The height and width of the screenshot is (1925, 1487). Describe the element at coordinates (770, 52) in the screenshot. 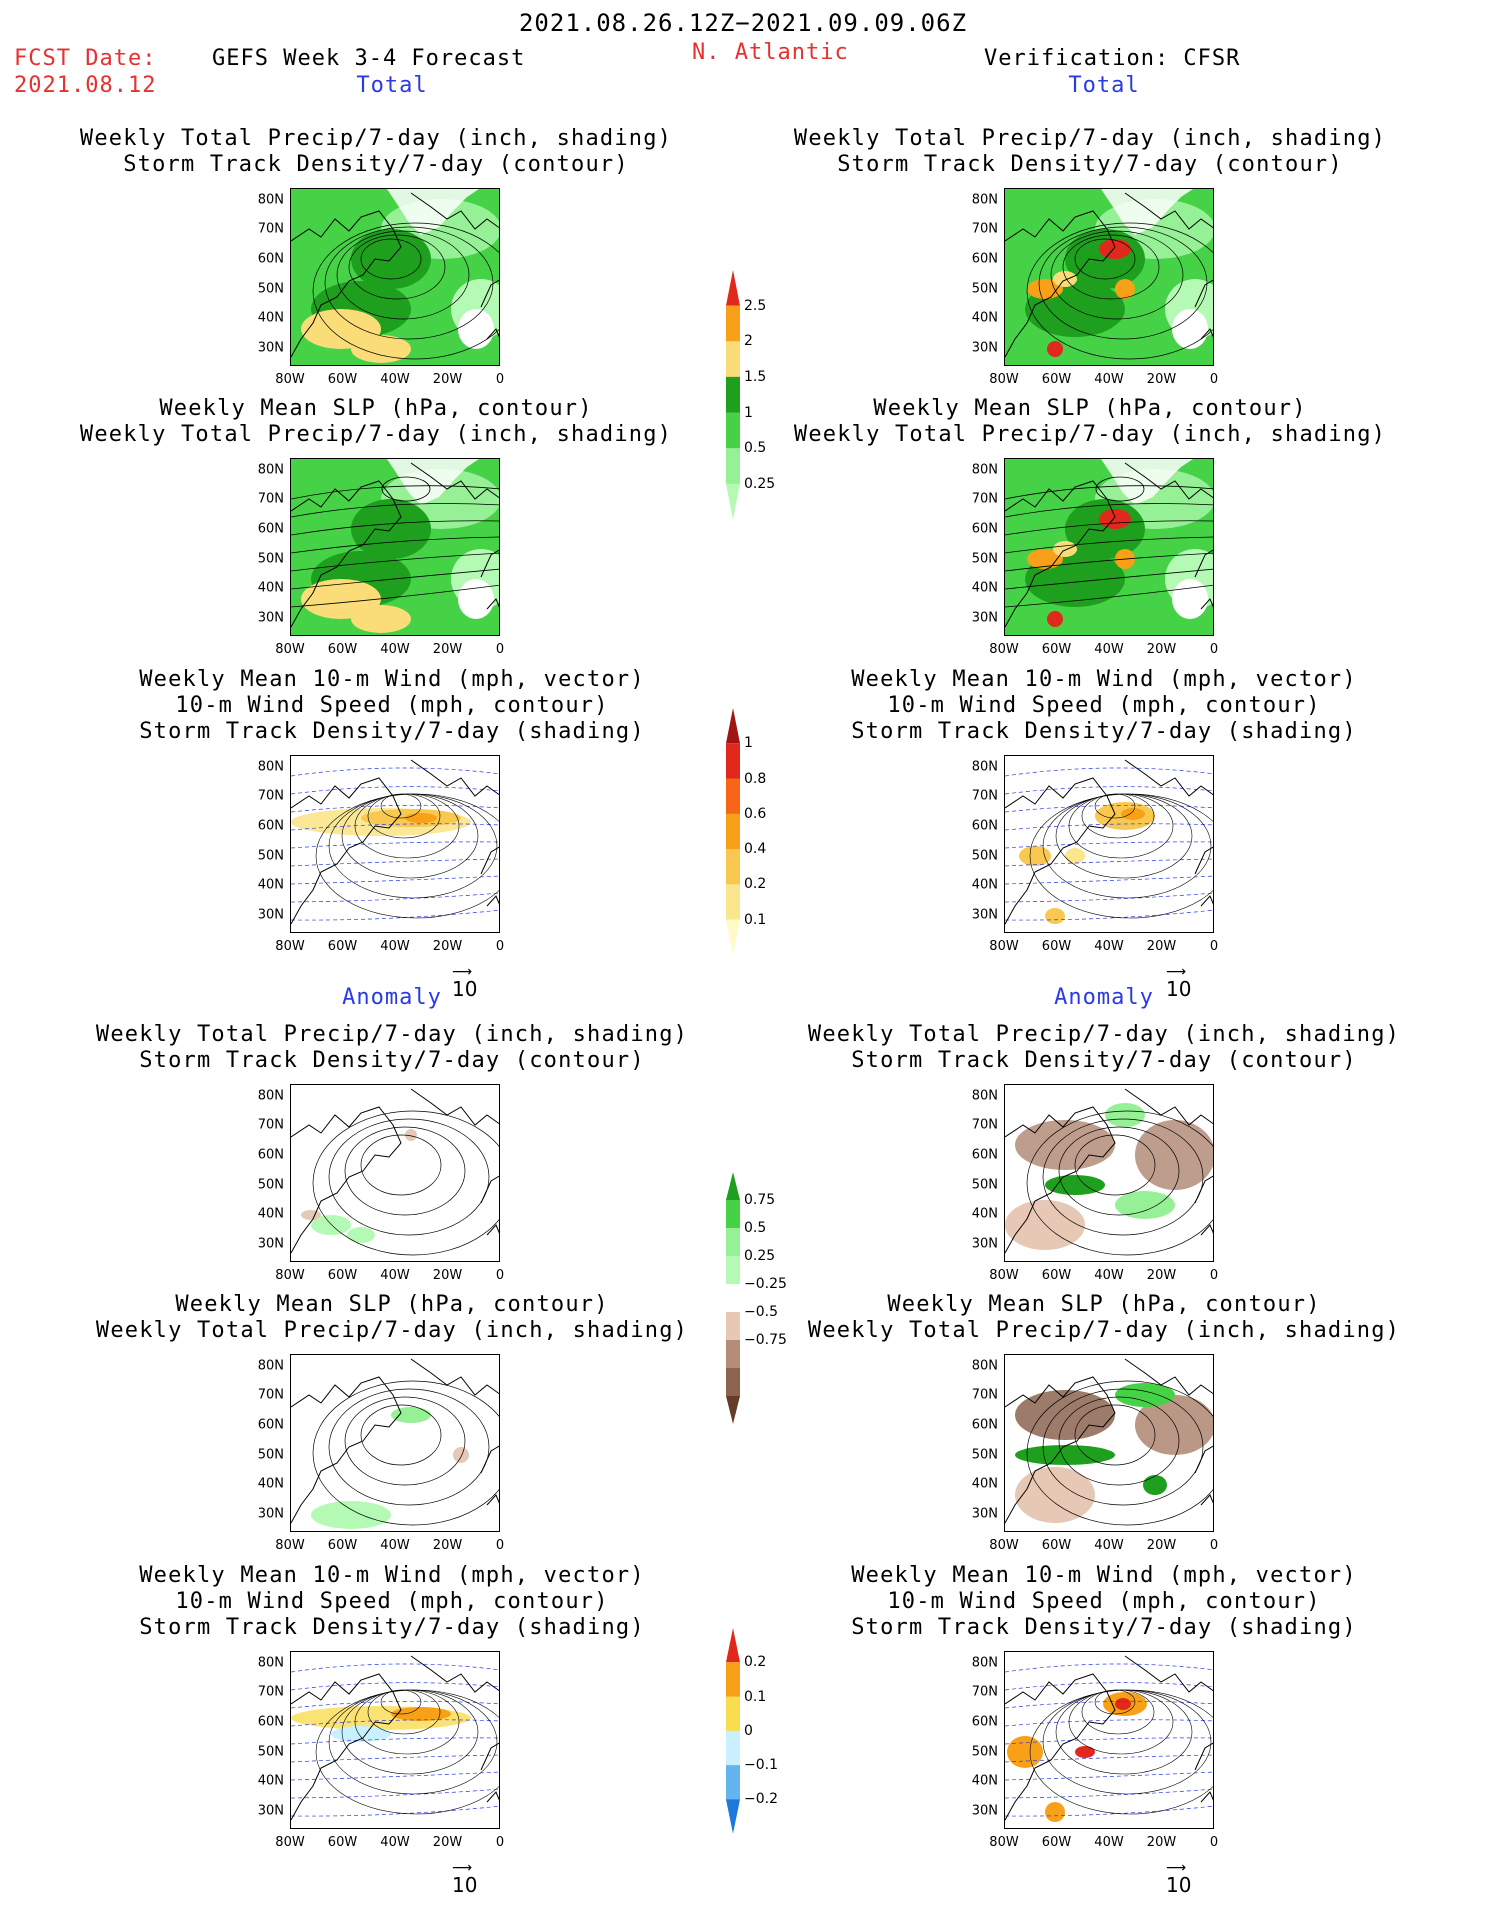

I see `region-title: N. Atlantic` at that location.